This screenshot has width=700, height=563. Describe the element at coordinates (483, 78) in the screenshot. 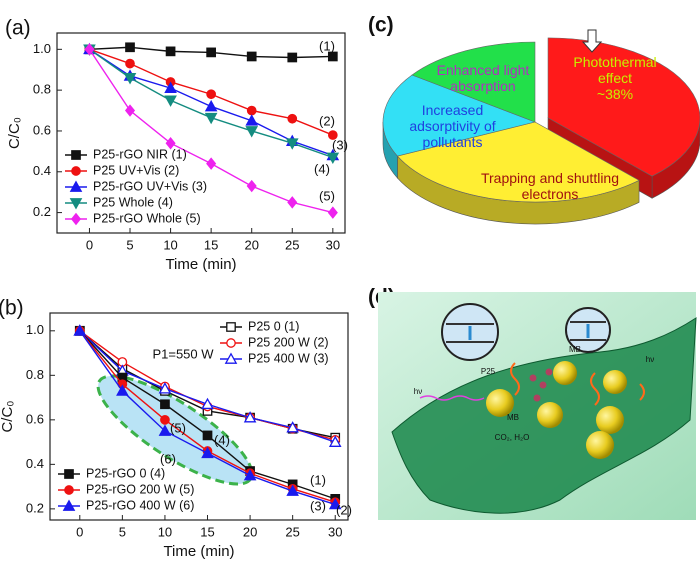

I see `slice-label: Enhanced light absorption` at that location.